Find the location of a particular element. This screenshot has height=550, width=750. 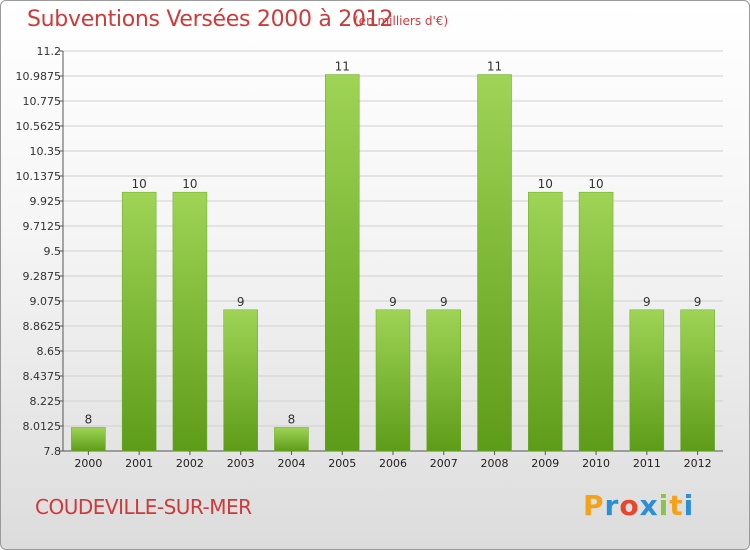

commune-name: COUDEVILLE-SUR-MER is located at coordinates (143, 507).